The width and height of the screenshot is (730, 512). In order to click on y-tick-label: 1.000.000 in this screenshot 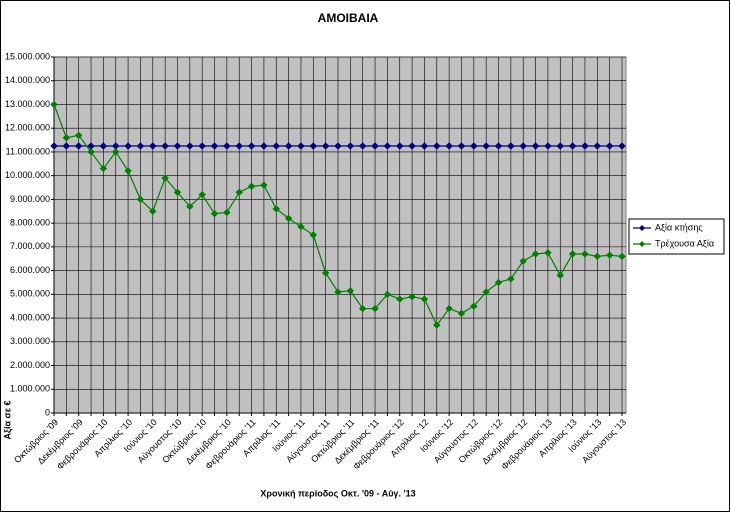, I will do `click(30, 389)`.